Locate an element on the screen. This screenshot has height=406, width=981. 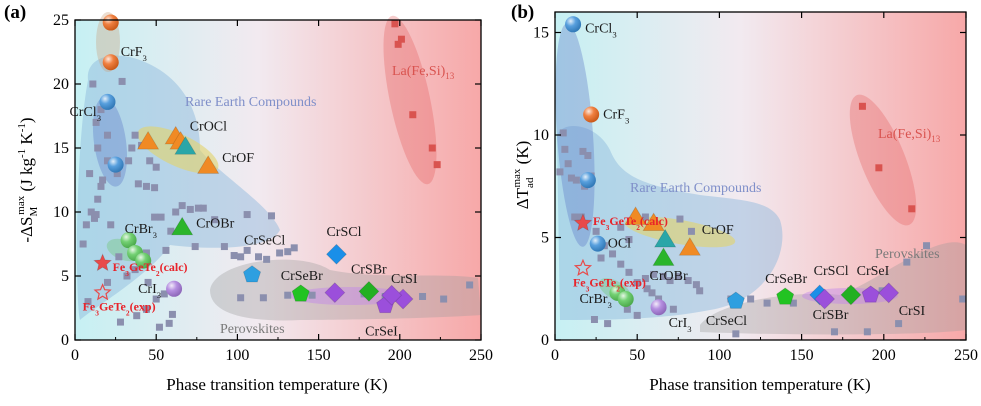
x-tick-label: 100 is located at coordinates (719, 355).